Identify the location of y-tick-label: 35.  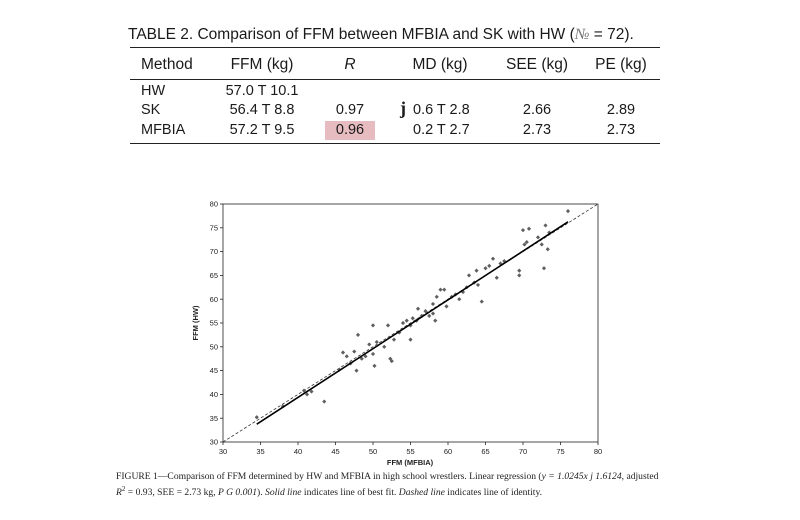
(214, 418).